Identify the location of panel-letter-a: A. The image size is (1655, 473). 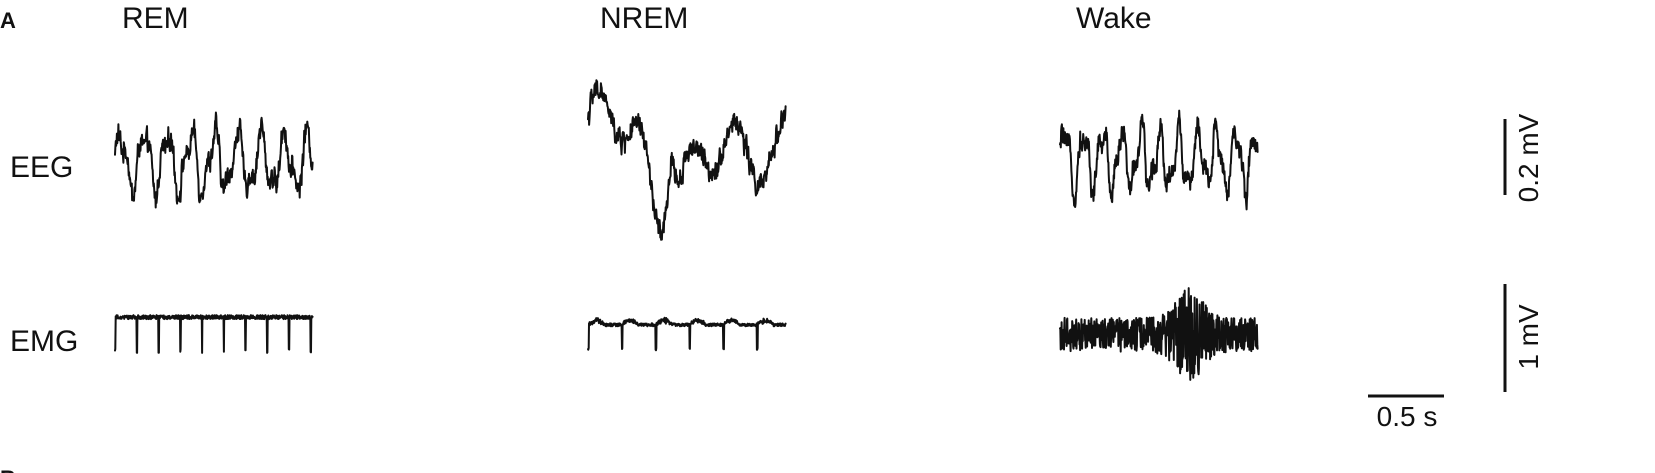
(8, 20).